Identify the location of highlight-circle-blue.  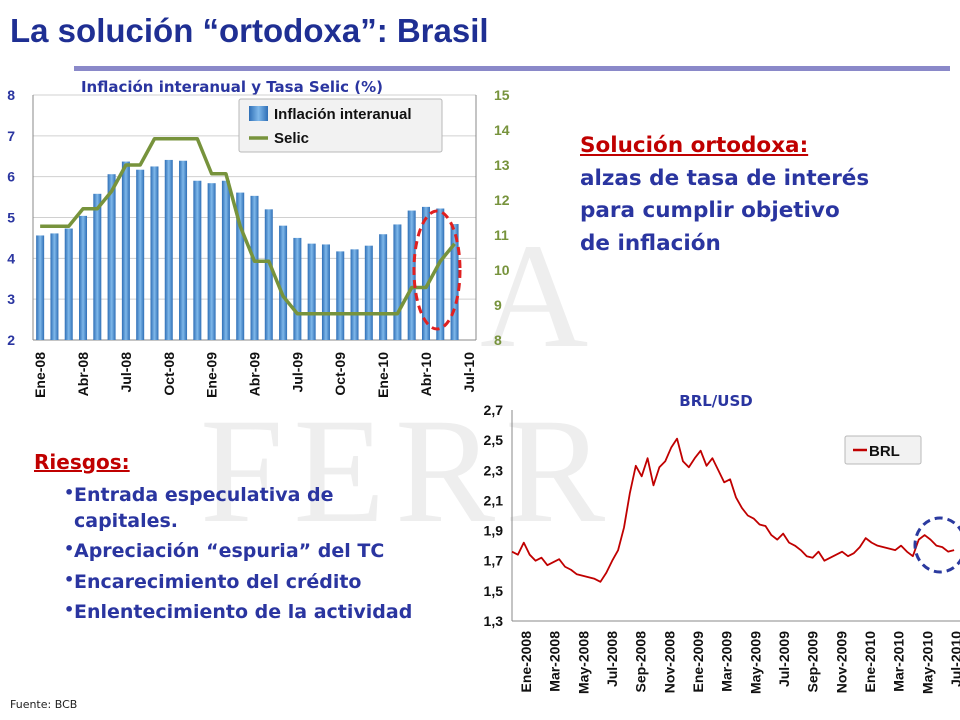
(936, 545).